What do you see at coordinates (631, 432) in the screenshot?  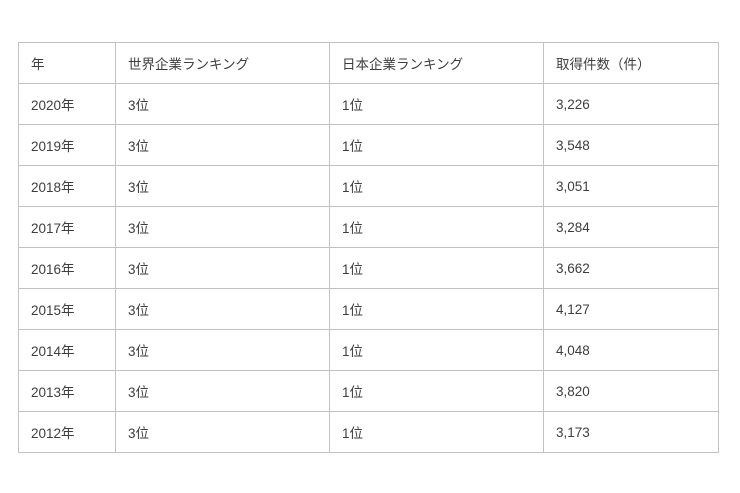 I see `table-cell: 3,173` at bounding box center [631, 432].